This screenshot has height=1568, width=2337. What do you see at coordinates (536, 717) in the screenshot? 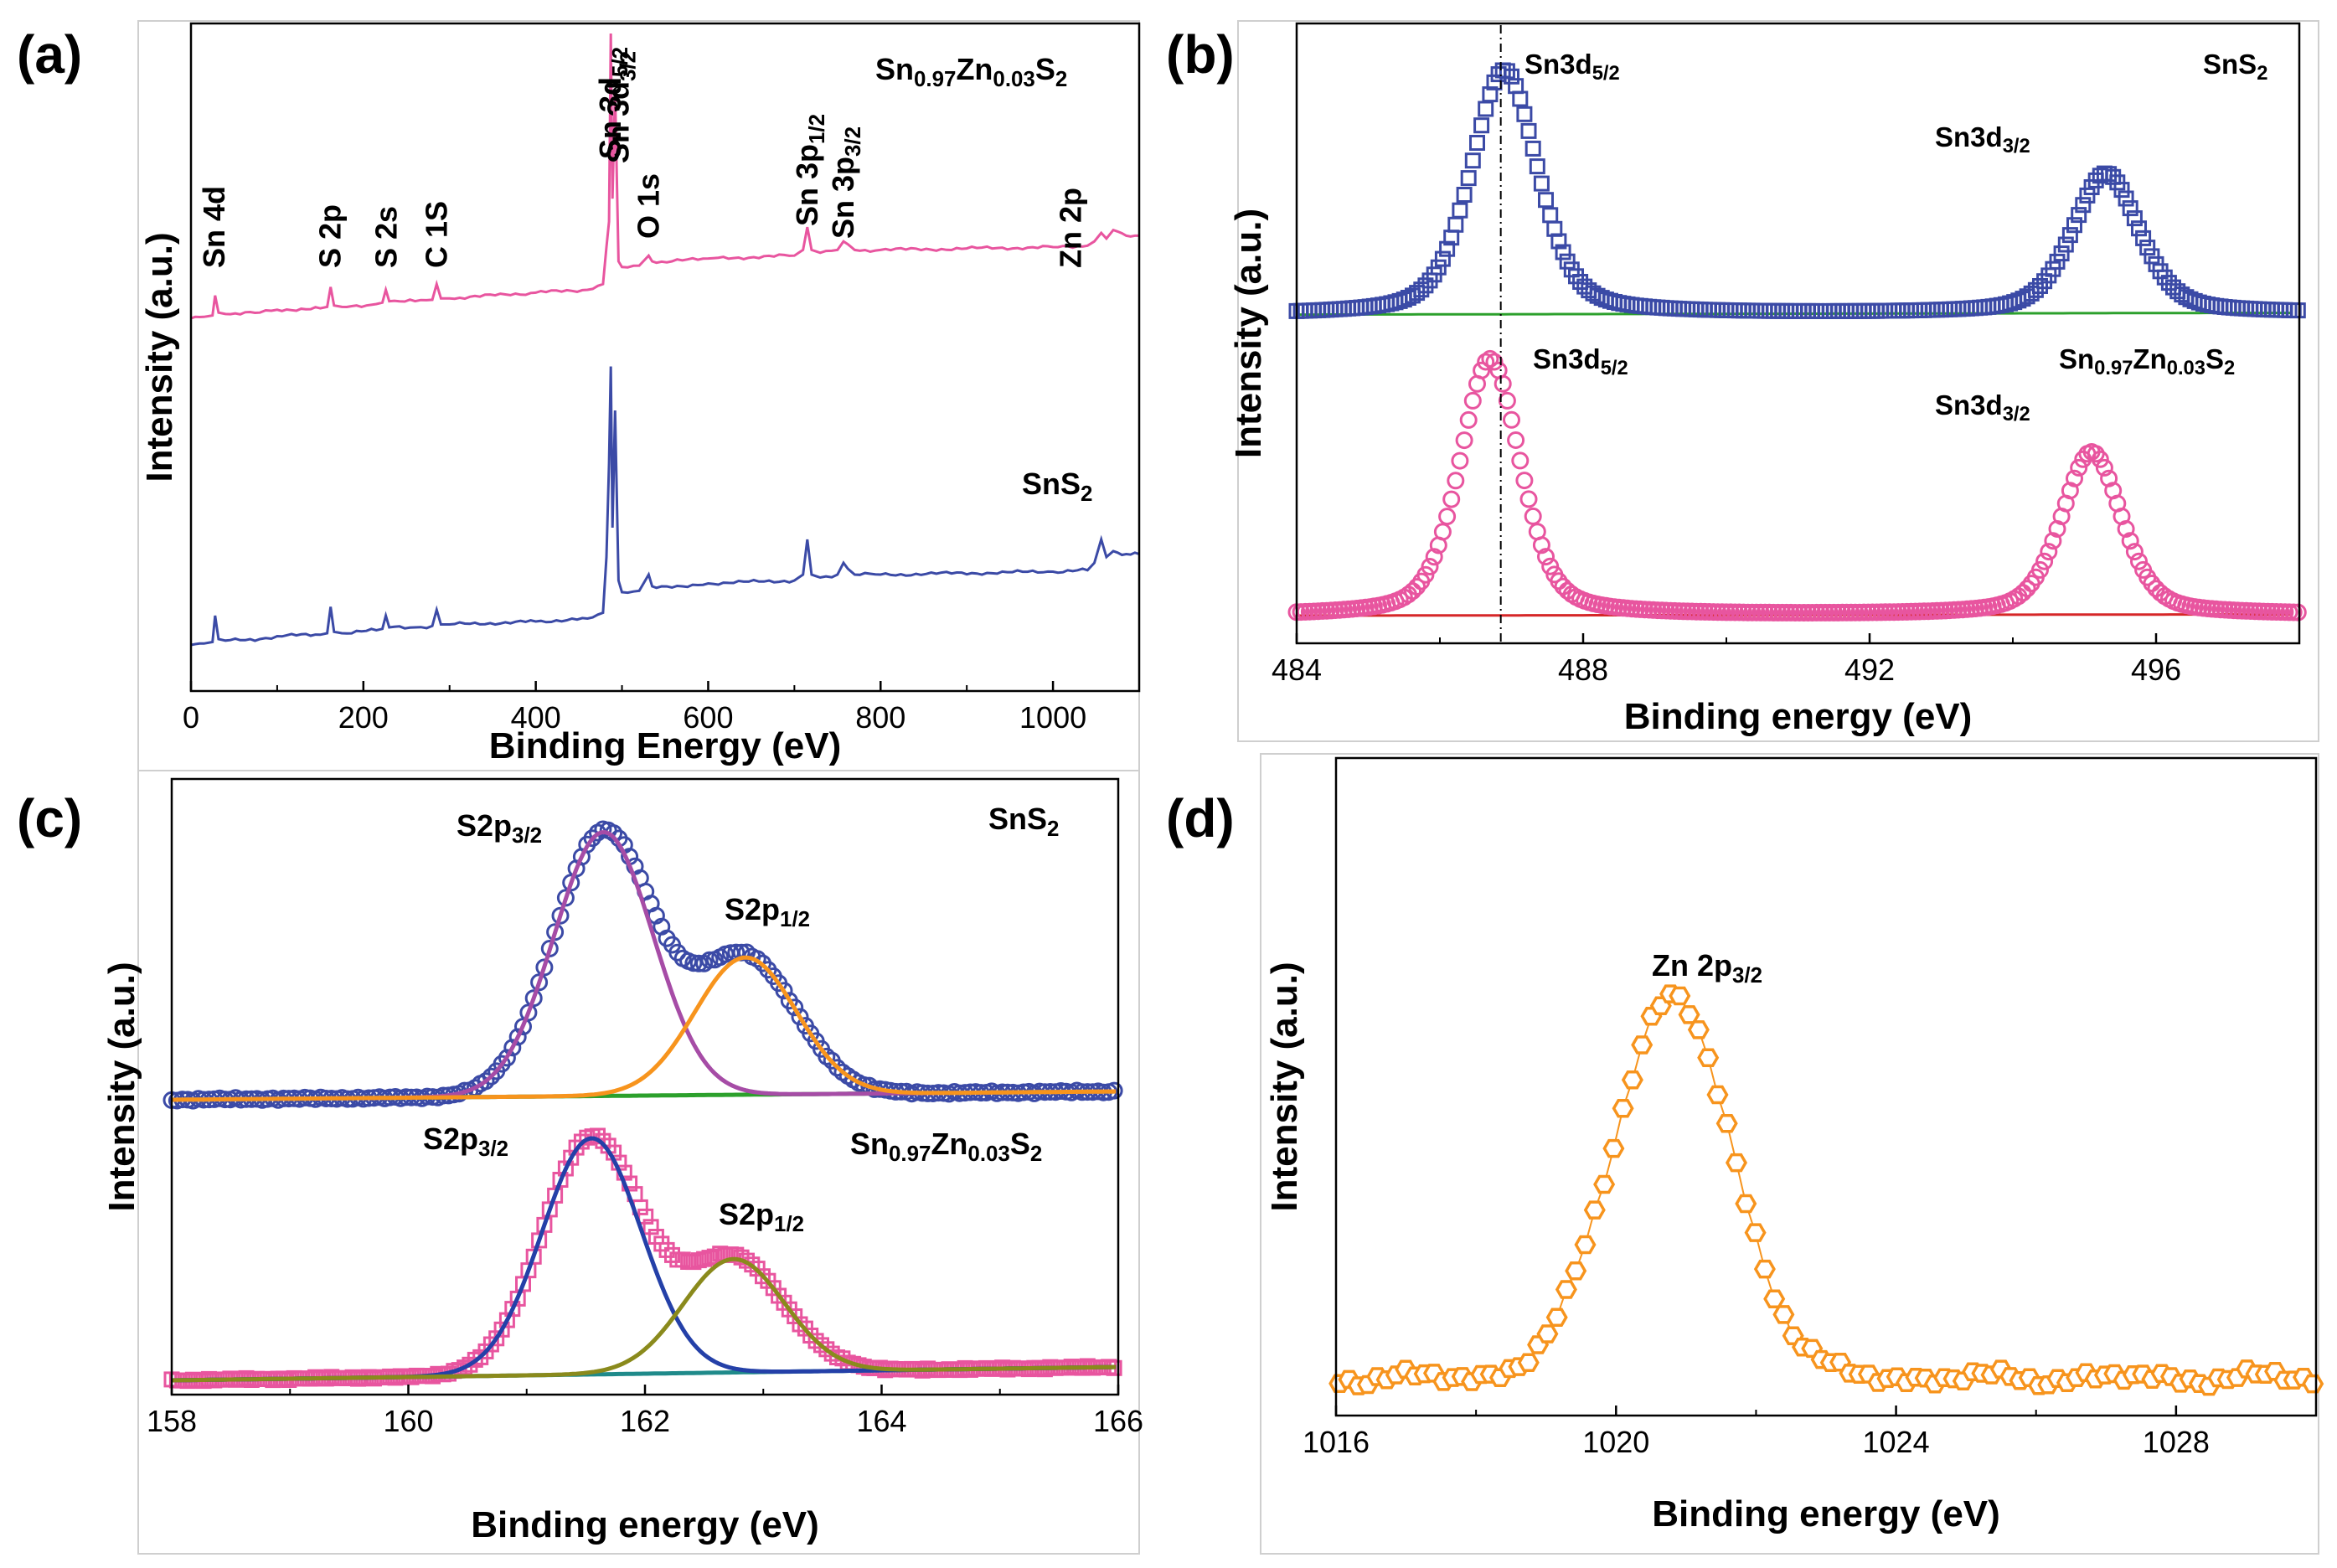
I see `x-tick-label-a: 400` at bounding box center [536, 717].